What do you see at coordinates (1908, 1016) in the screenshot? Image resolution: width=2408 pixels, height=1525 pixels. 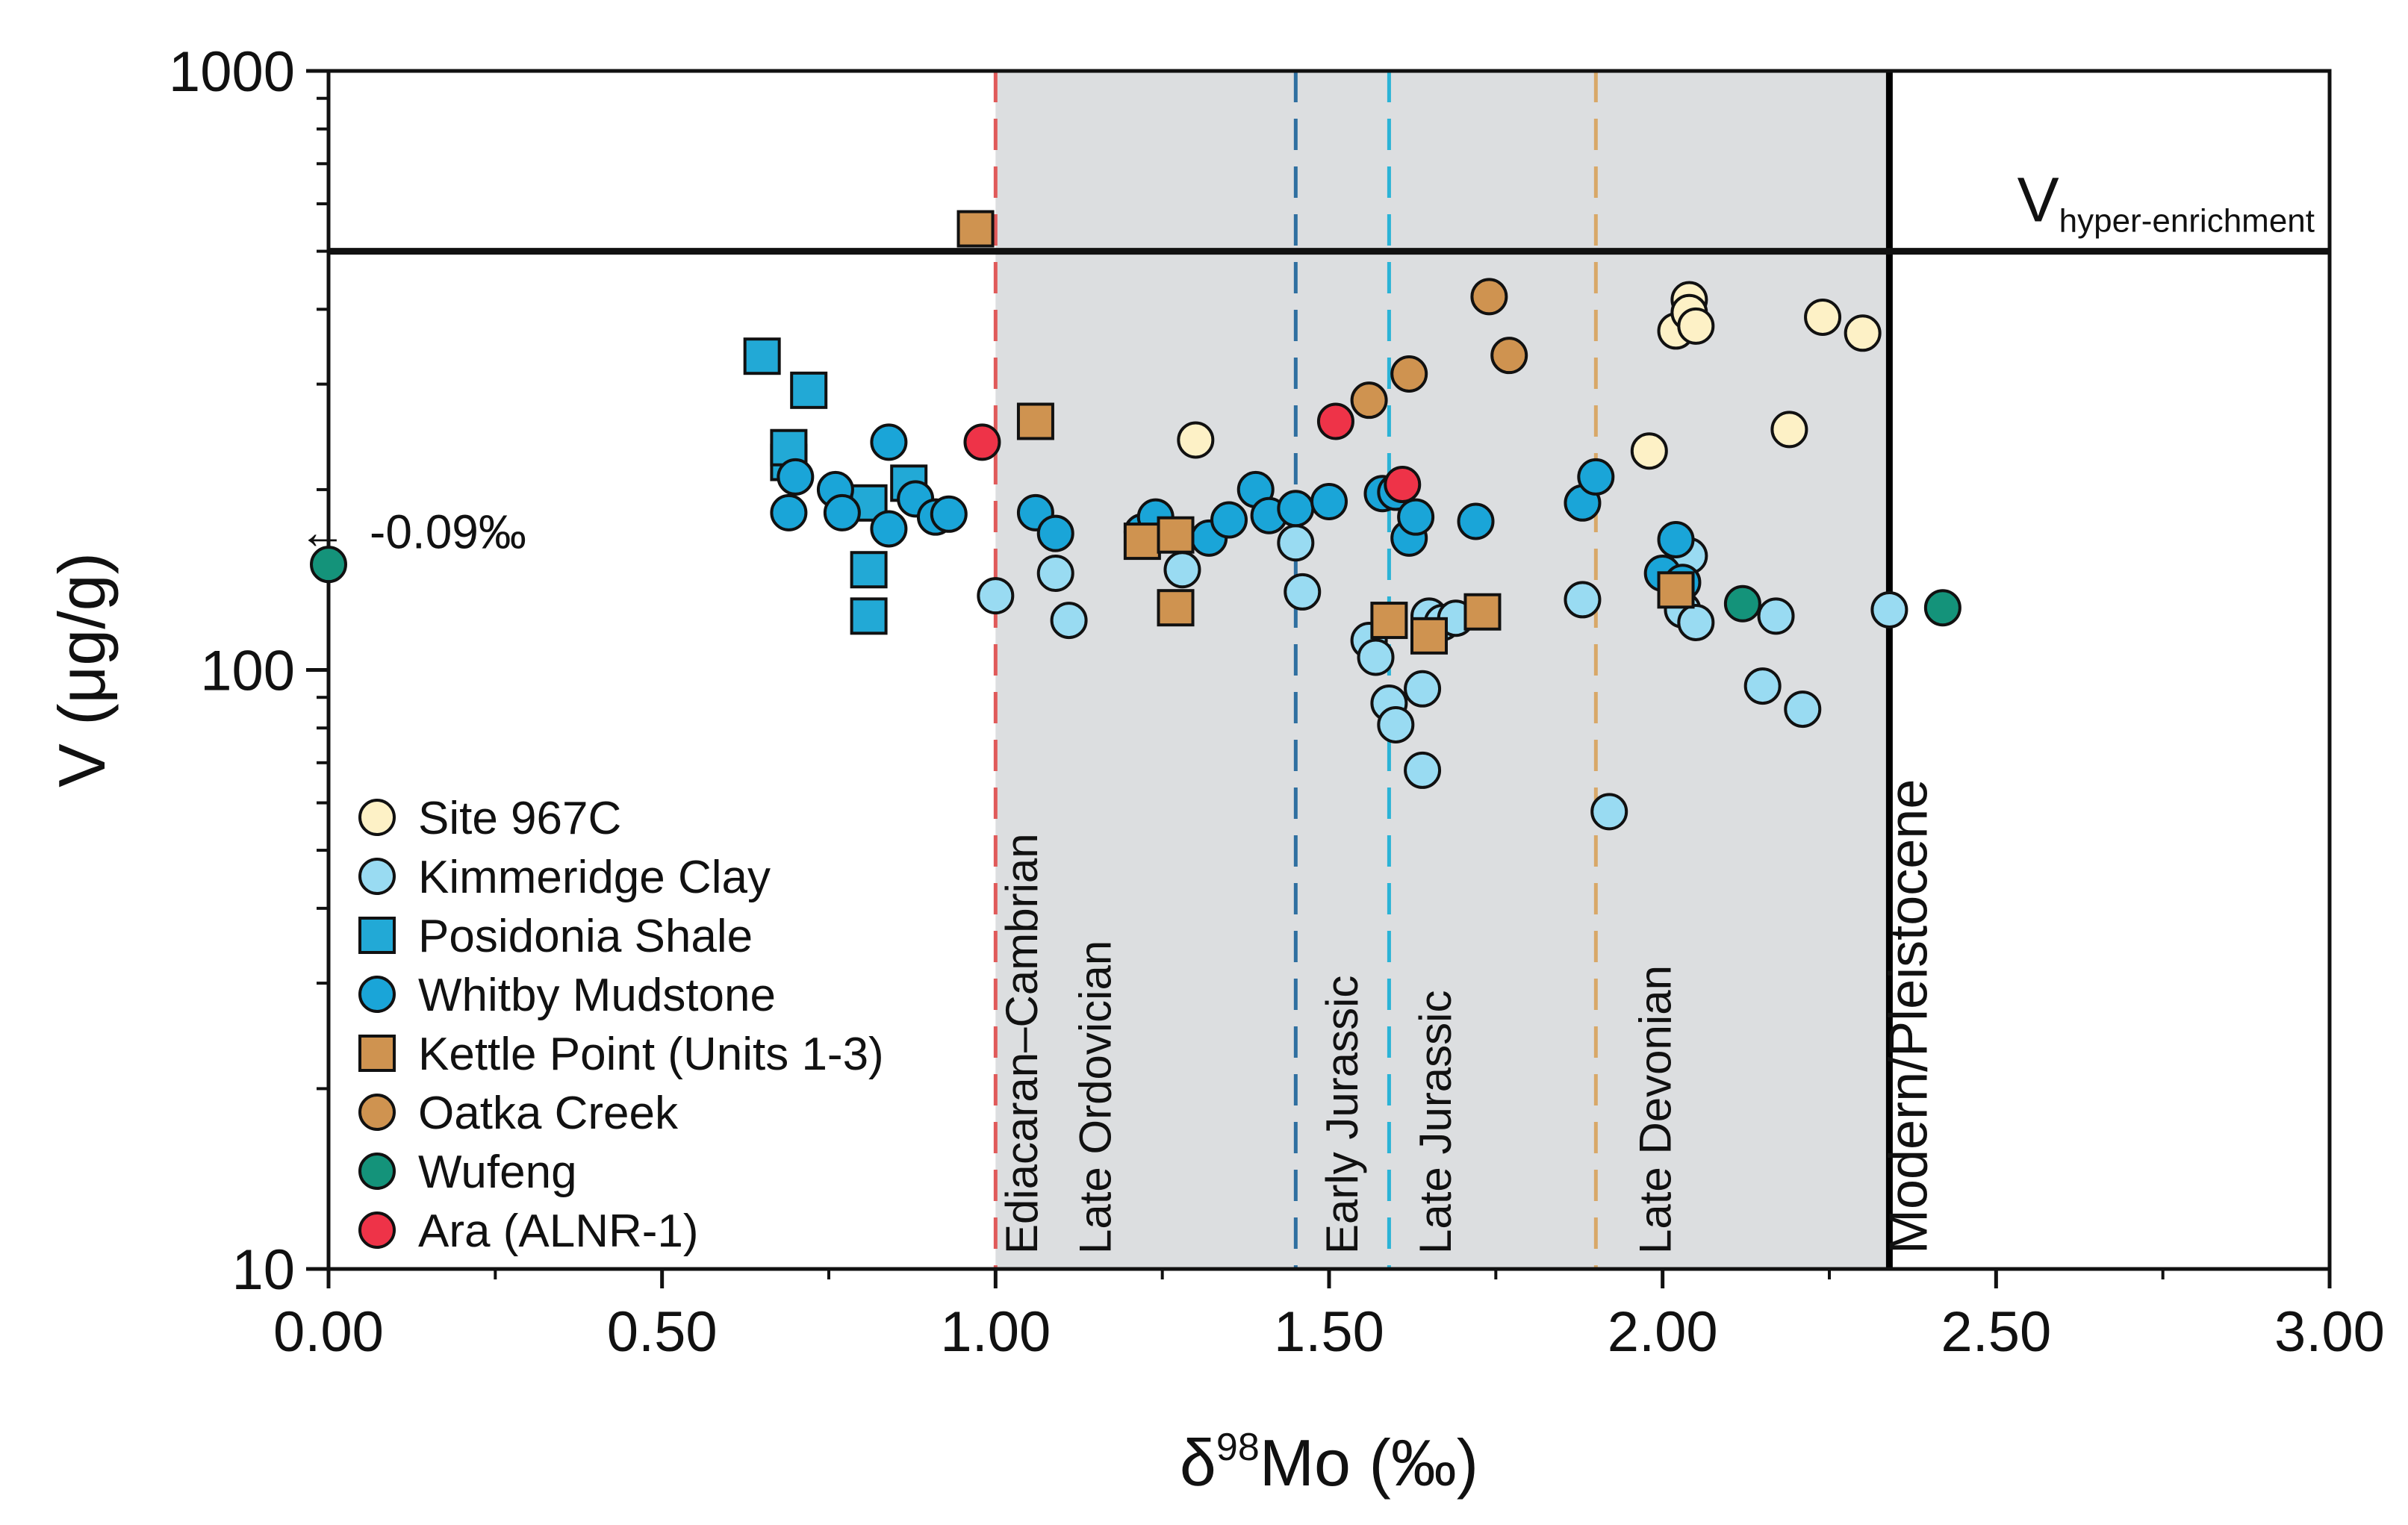 I see `modern-label: Modern/Pleistocene` at bounding box center [1908, 1016].